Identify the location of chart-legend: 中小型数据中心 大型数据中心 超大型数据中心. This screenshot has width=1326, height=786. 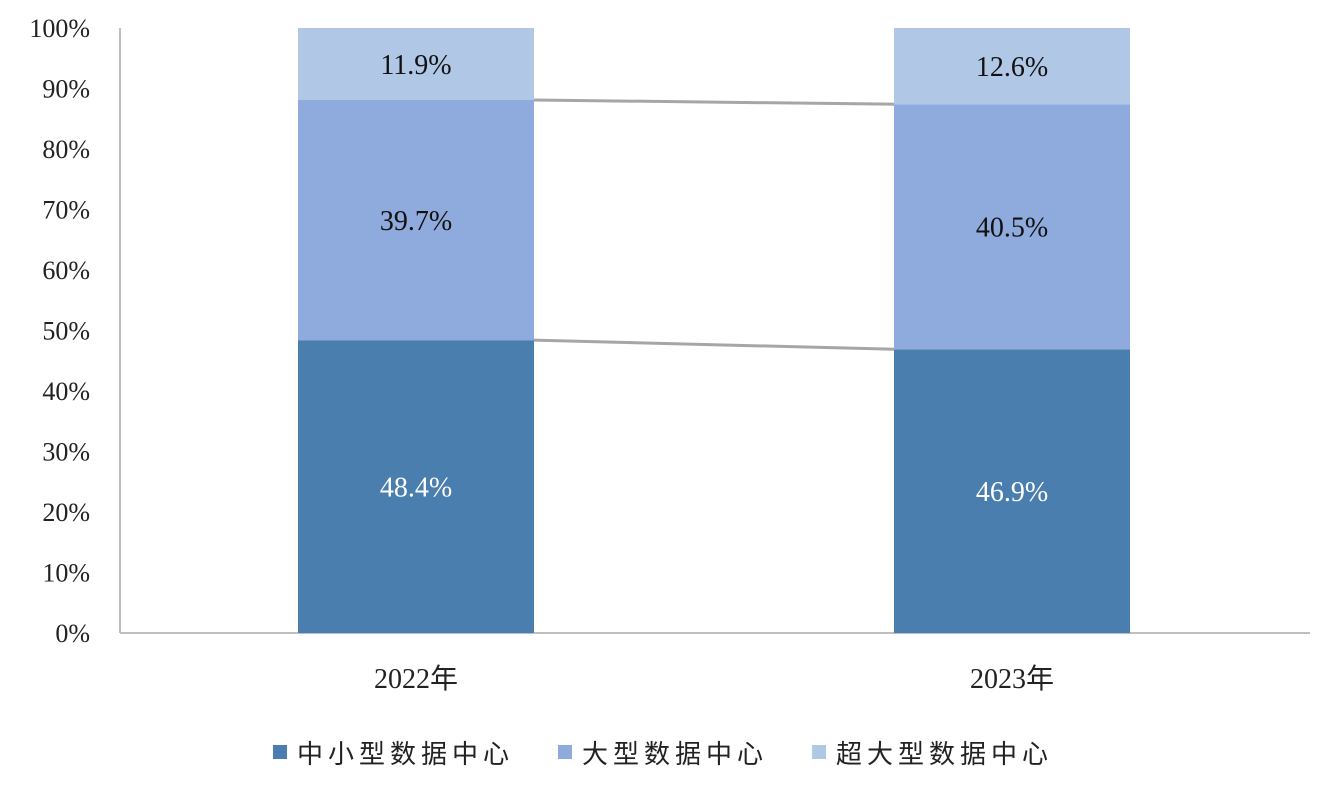
(663, 752).